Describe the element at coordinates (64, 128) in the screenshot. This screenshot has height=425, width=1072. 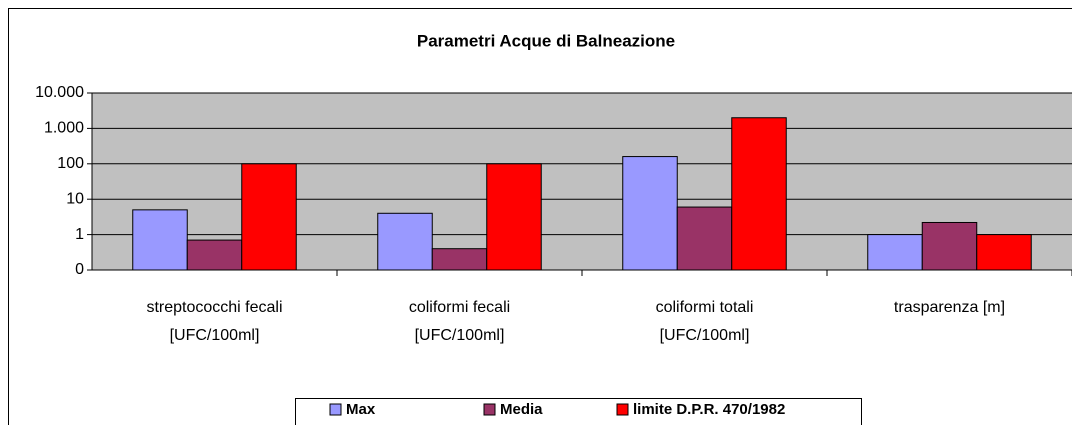
I see `y-tick-label: 1.000` at that location.